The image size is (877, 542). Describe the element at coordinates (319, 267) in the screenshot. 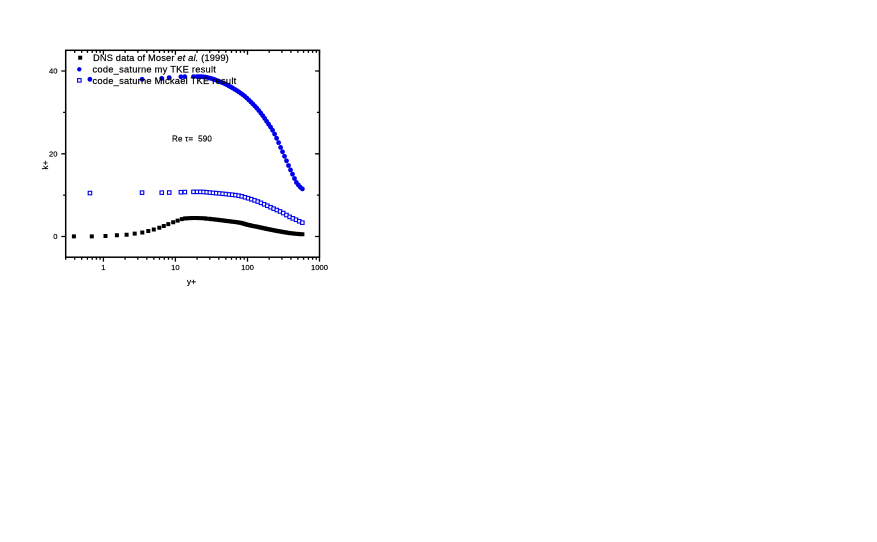

I see `svg-text: 1000` at that location.